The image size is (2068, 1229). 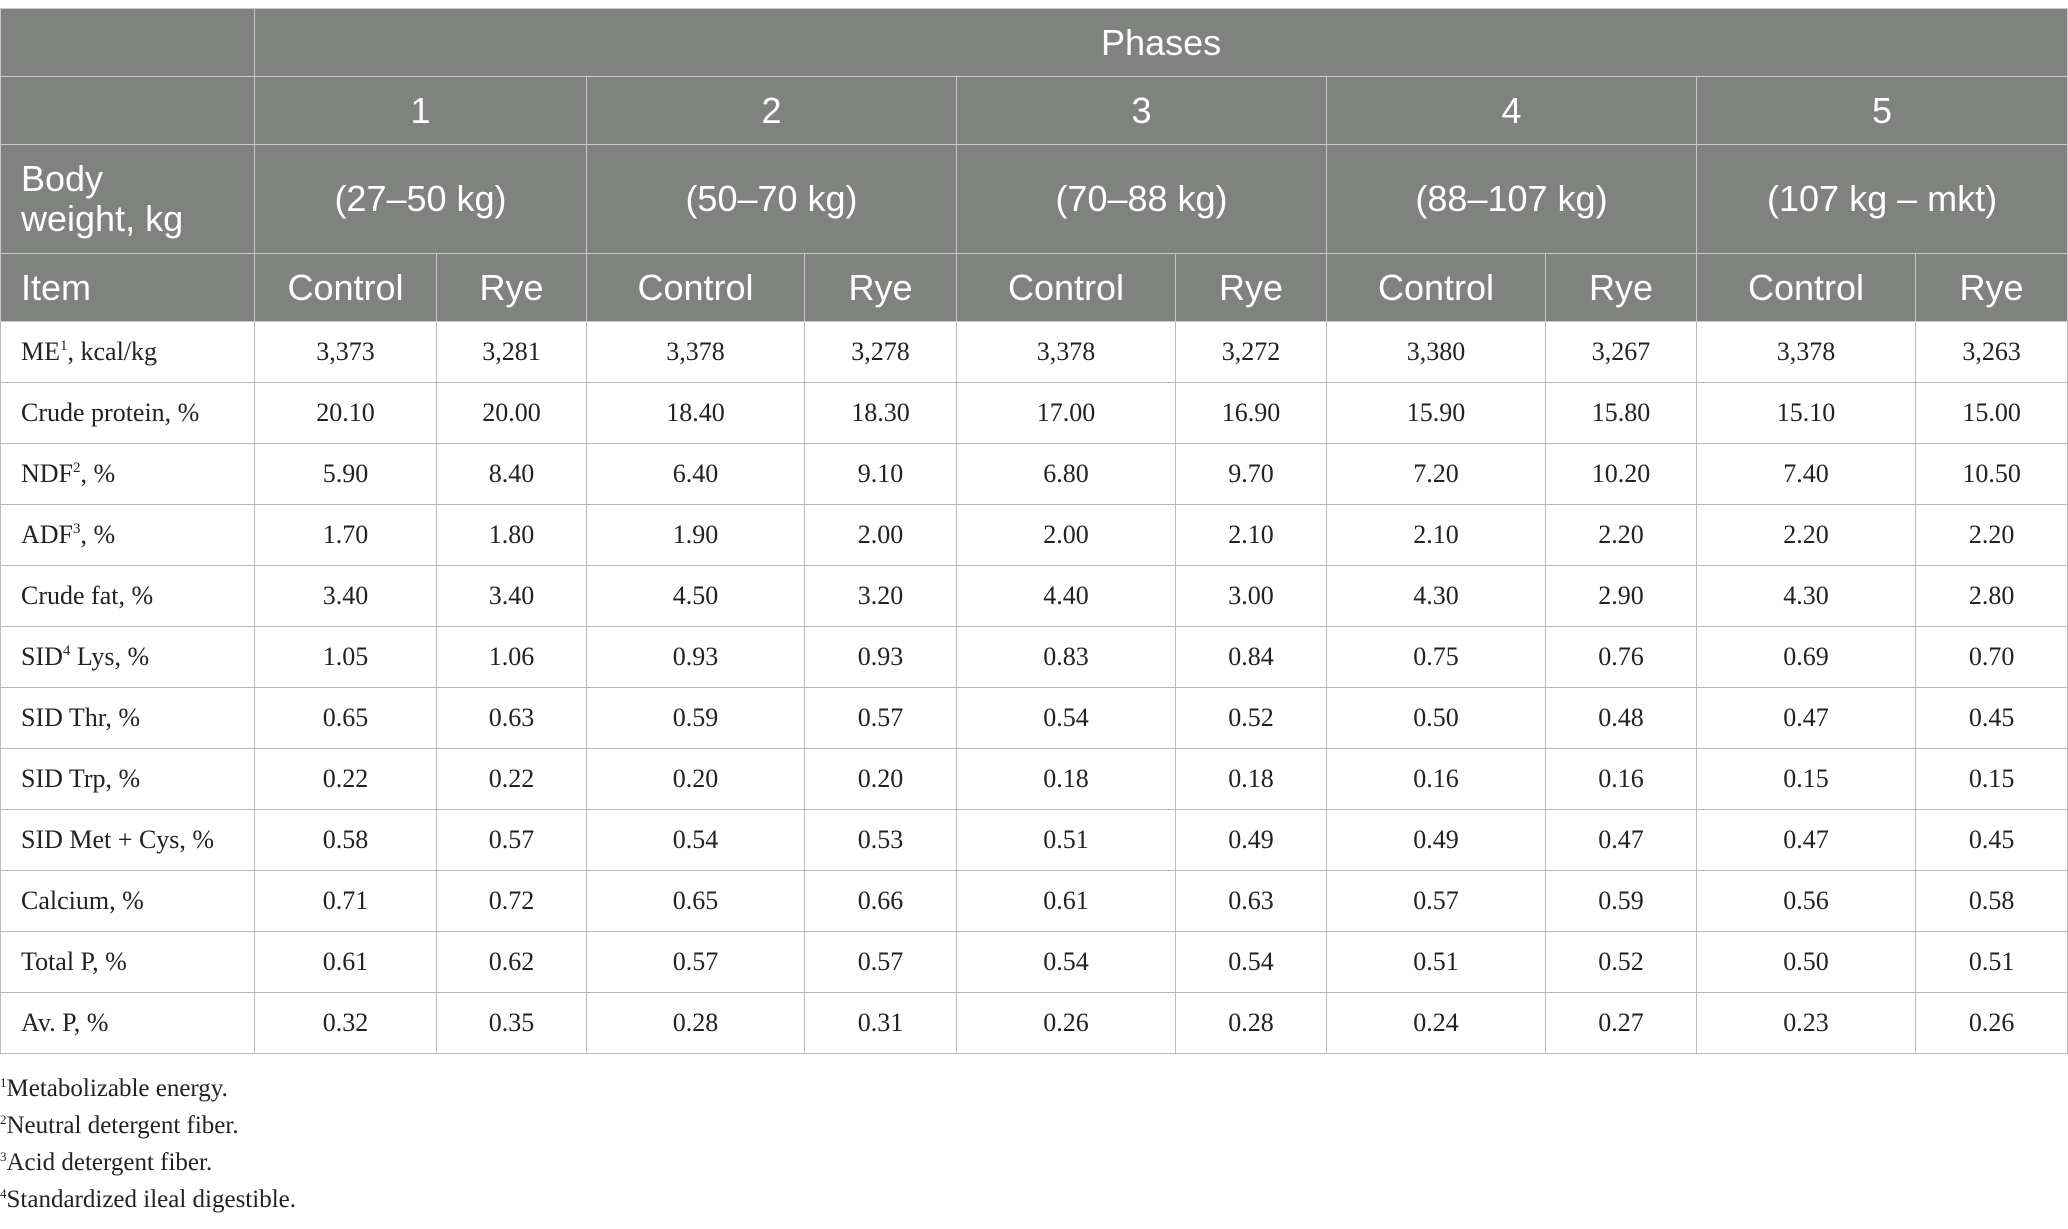 I want to click on rye-value-cell: 3.40, so click(x=511, y=596).